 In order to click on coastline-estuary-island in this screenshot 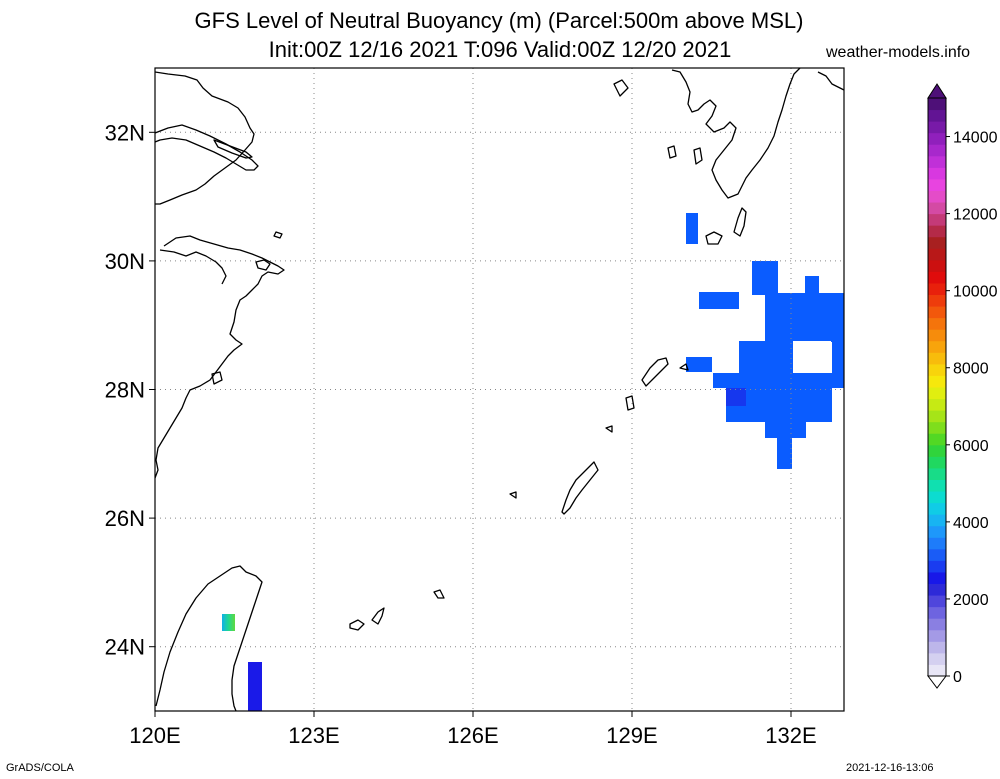, I will do `click(233, 149)`.